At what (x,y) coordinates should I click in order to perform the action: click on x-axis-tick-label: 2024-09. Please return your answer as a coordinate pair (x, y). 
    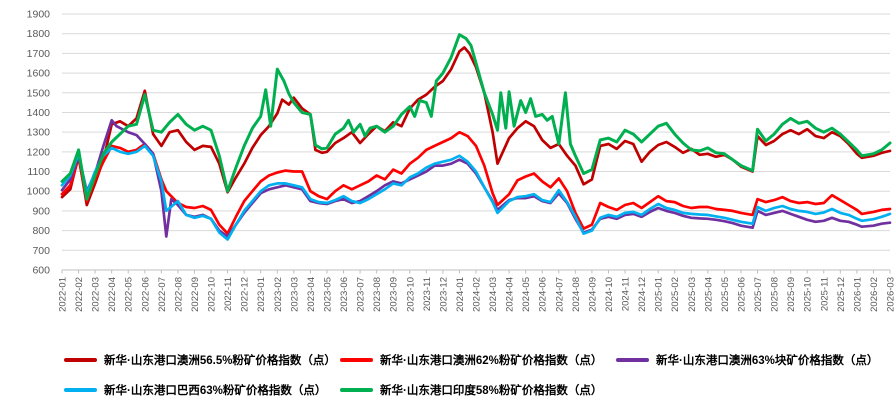
    Looking at the image, I should click on (592, 294).